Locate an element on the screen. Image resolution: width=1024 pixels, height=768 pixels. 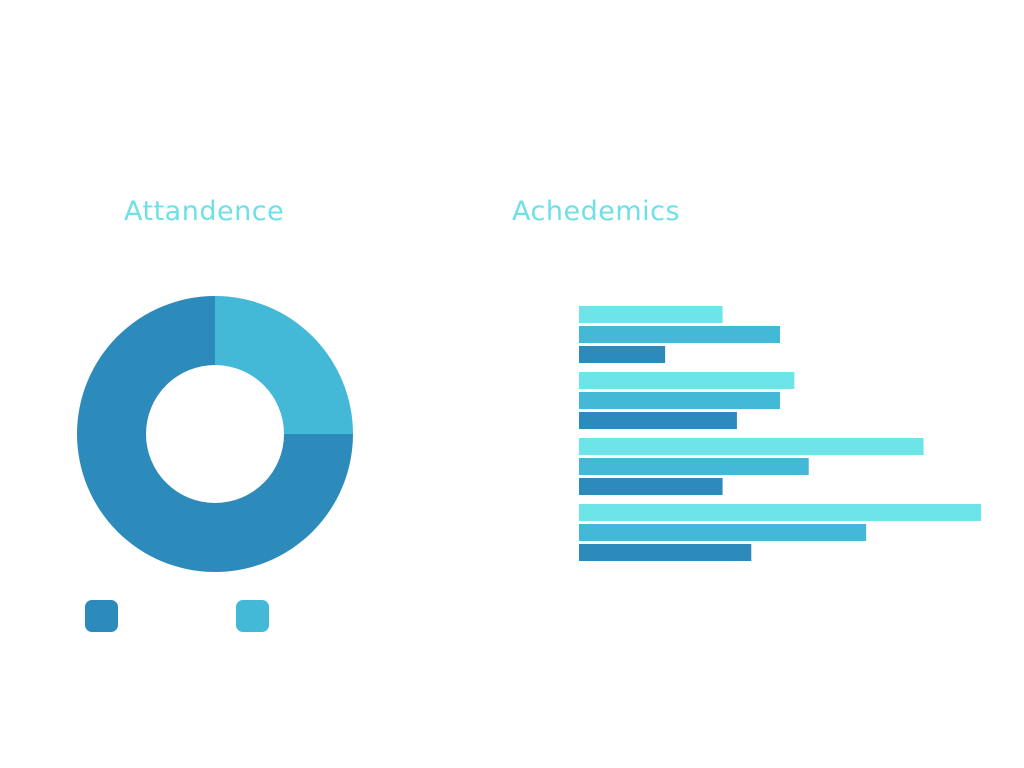
attendance-donut-chart is located at coordinates (215, 434).